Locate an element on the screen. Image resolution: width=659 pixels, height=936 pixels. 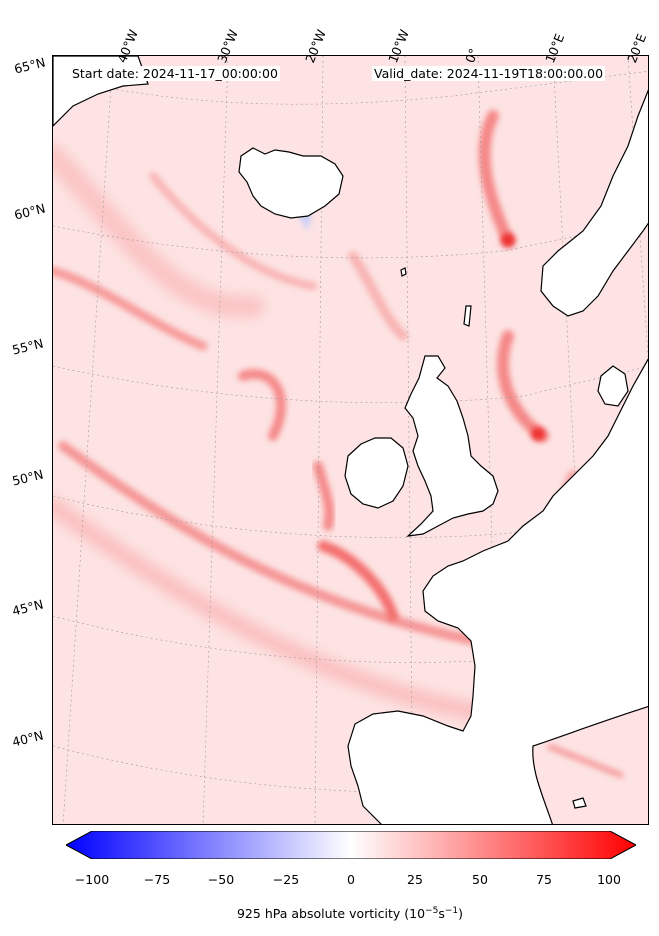
valid-date-text: Valid_date: 2024-11-19T18:00:00.00 is located at coordinates (489, 73).